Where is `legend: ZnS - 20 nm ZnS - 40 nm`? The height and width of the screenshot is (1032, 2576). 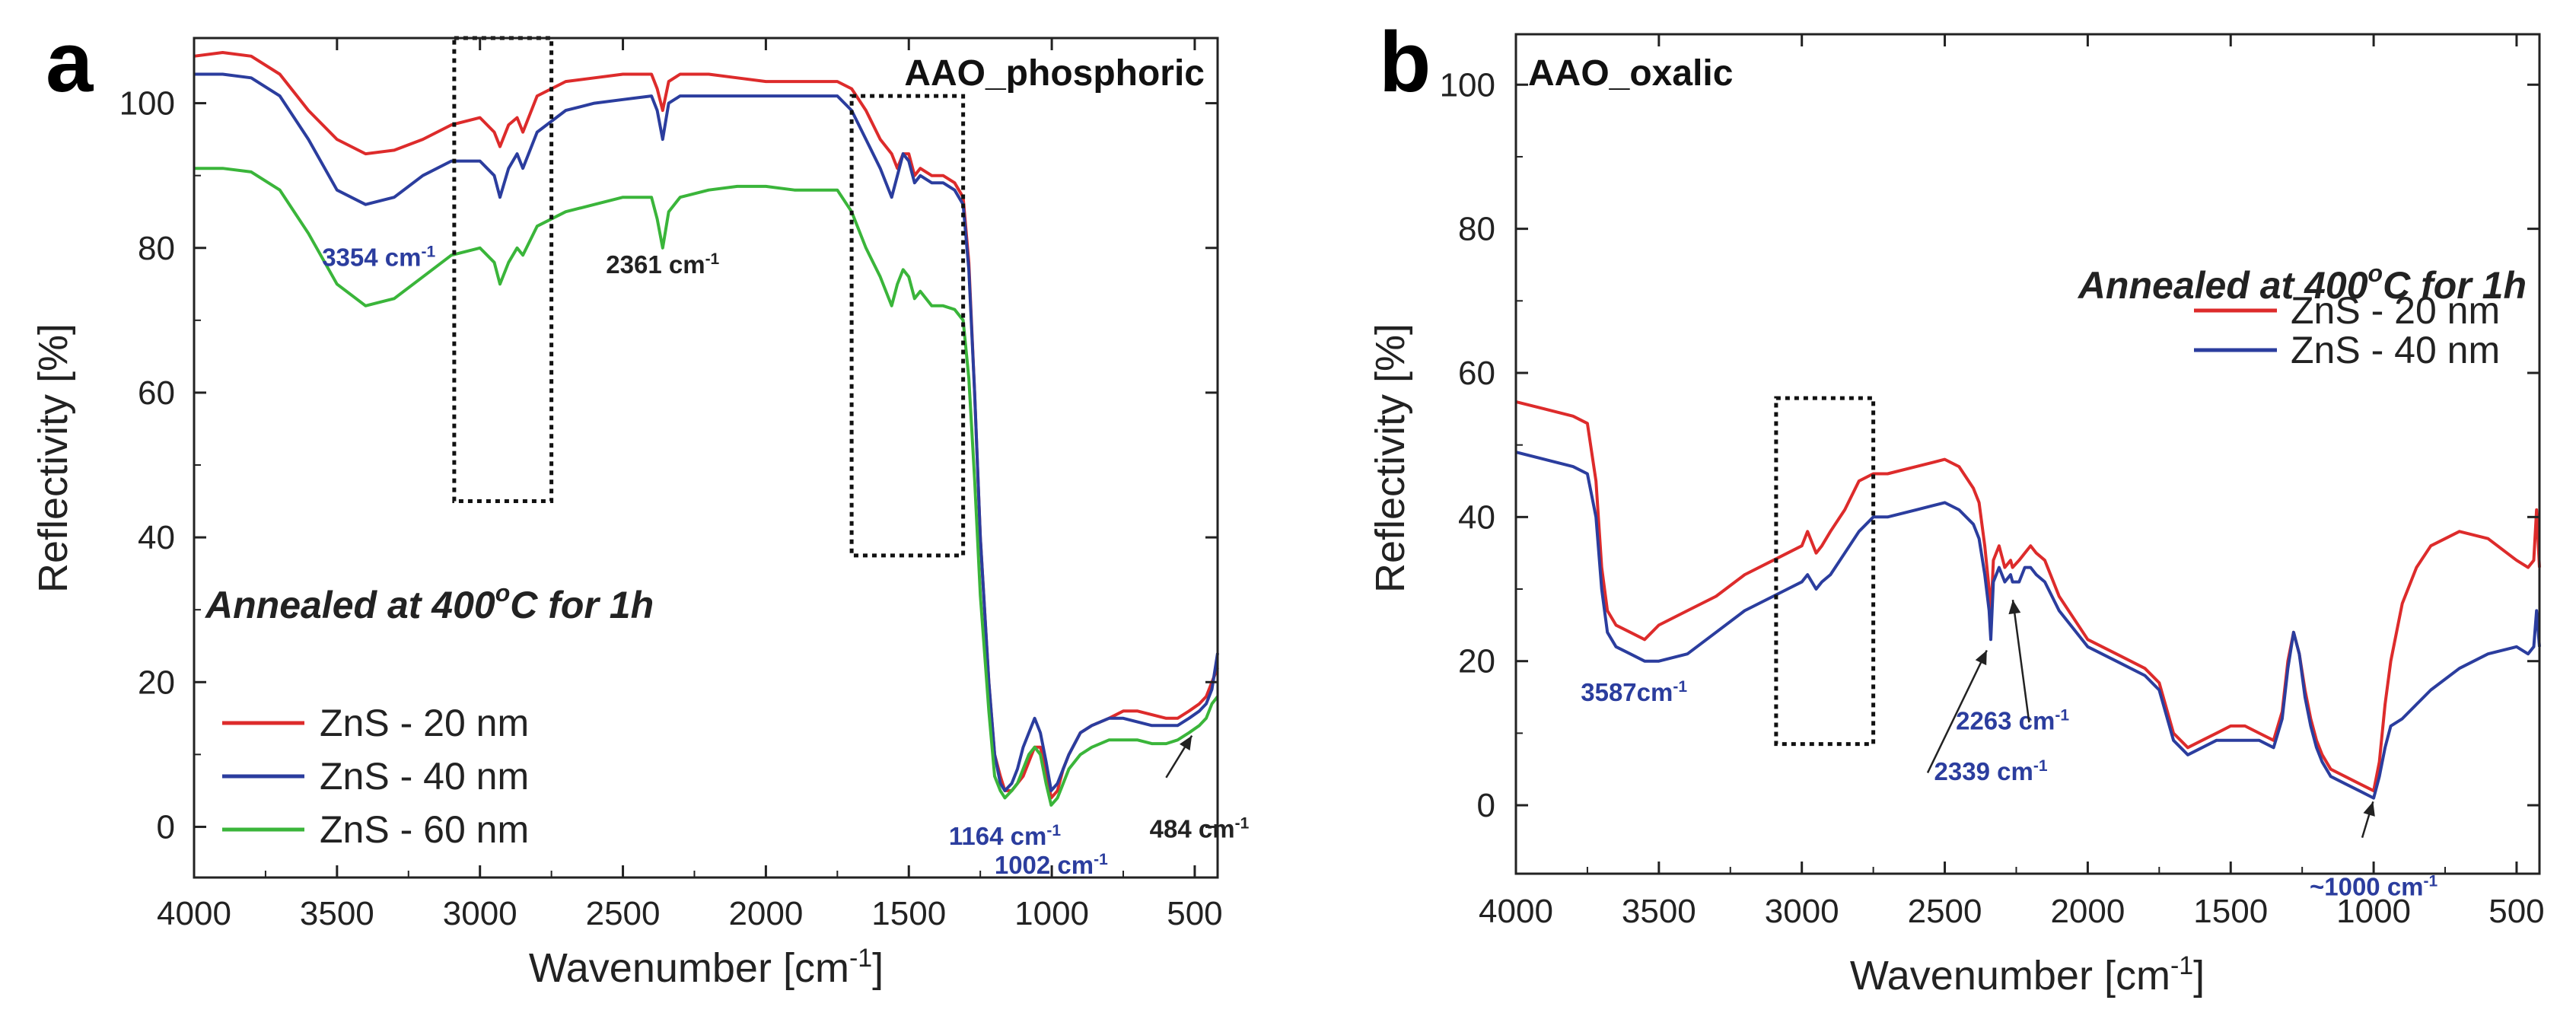
legend: ZnS - 20 nm ZnS - 40 nm is located at coordinates (2347, 330).